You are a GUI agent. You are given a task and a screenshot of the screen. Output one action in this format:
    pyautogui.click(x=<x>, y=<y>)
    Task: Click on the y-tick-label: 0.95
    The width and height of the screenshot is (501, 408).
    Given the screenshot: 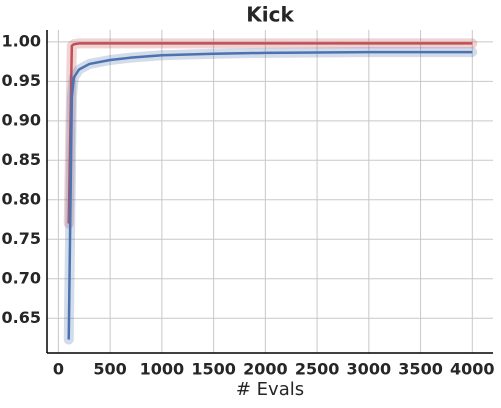 What is the action you would take?
    pyautogui.click(x=21, y=80)
    